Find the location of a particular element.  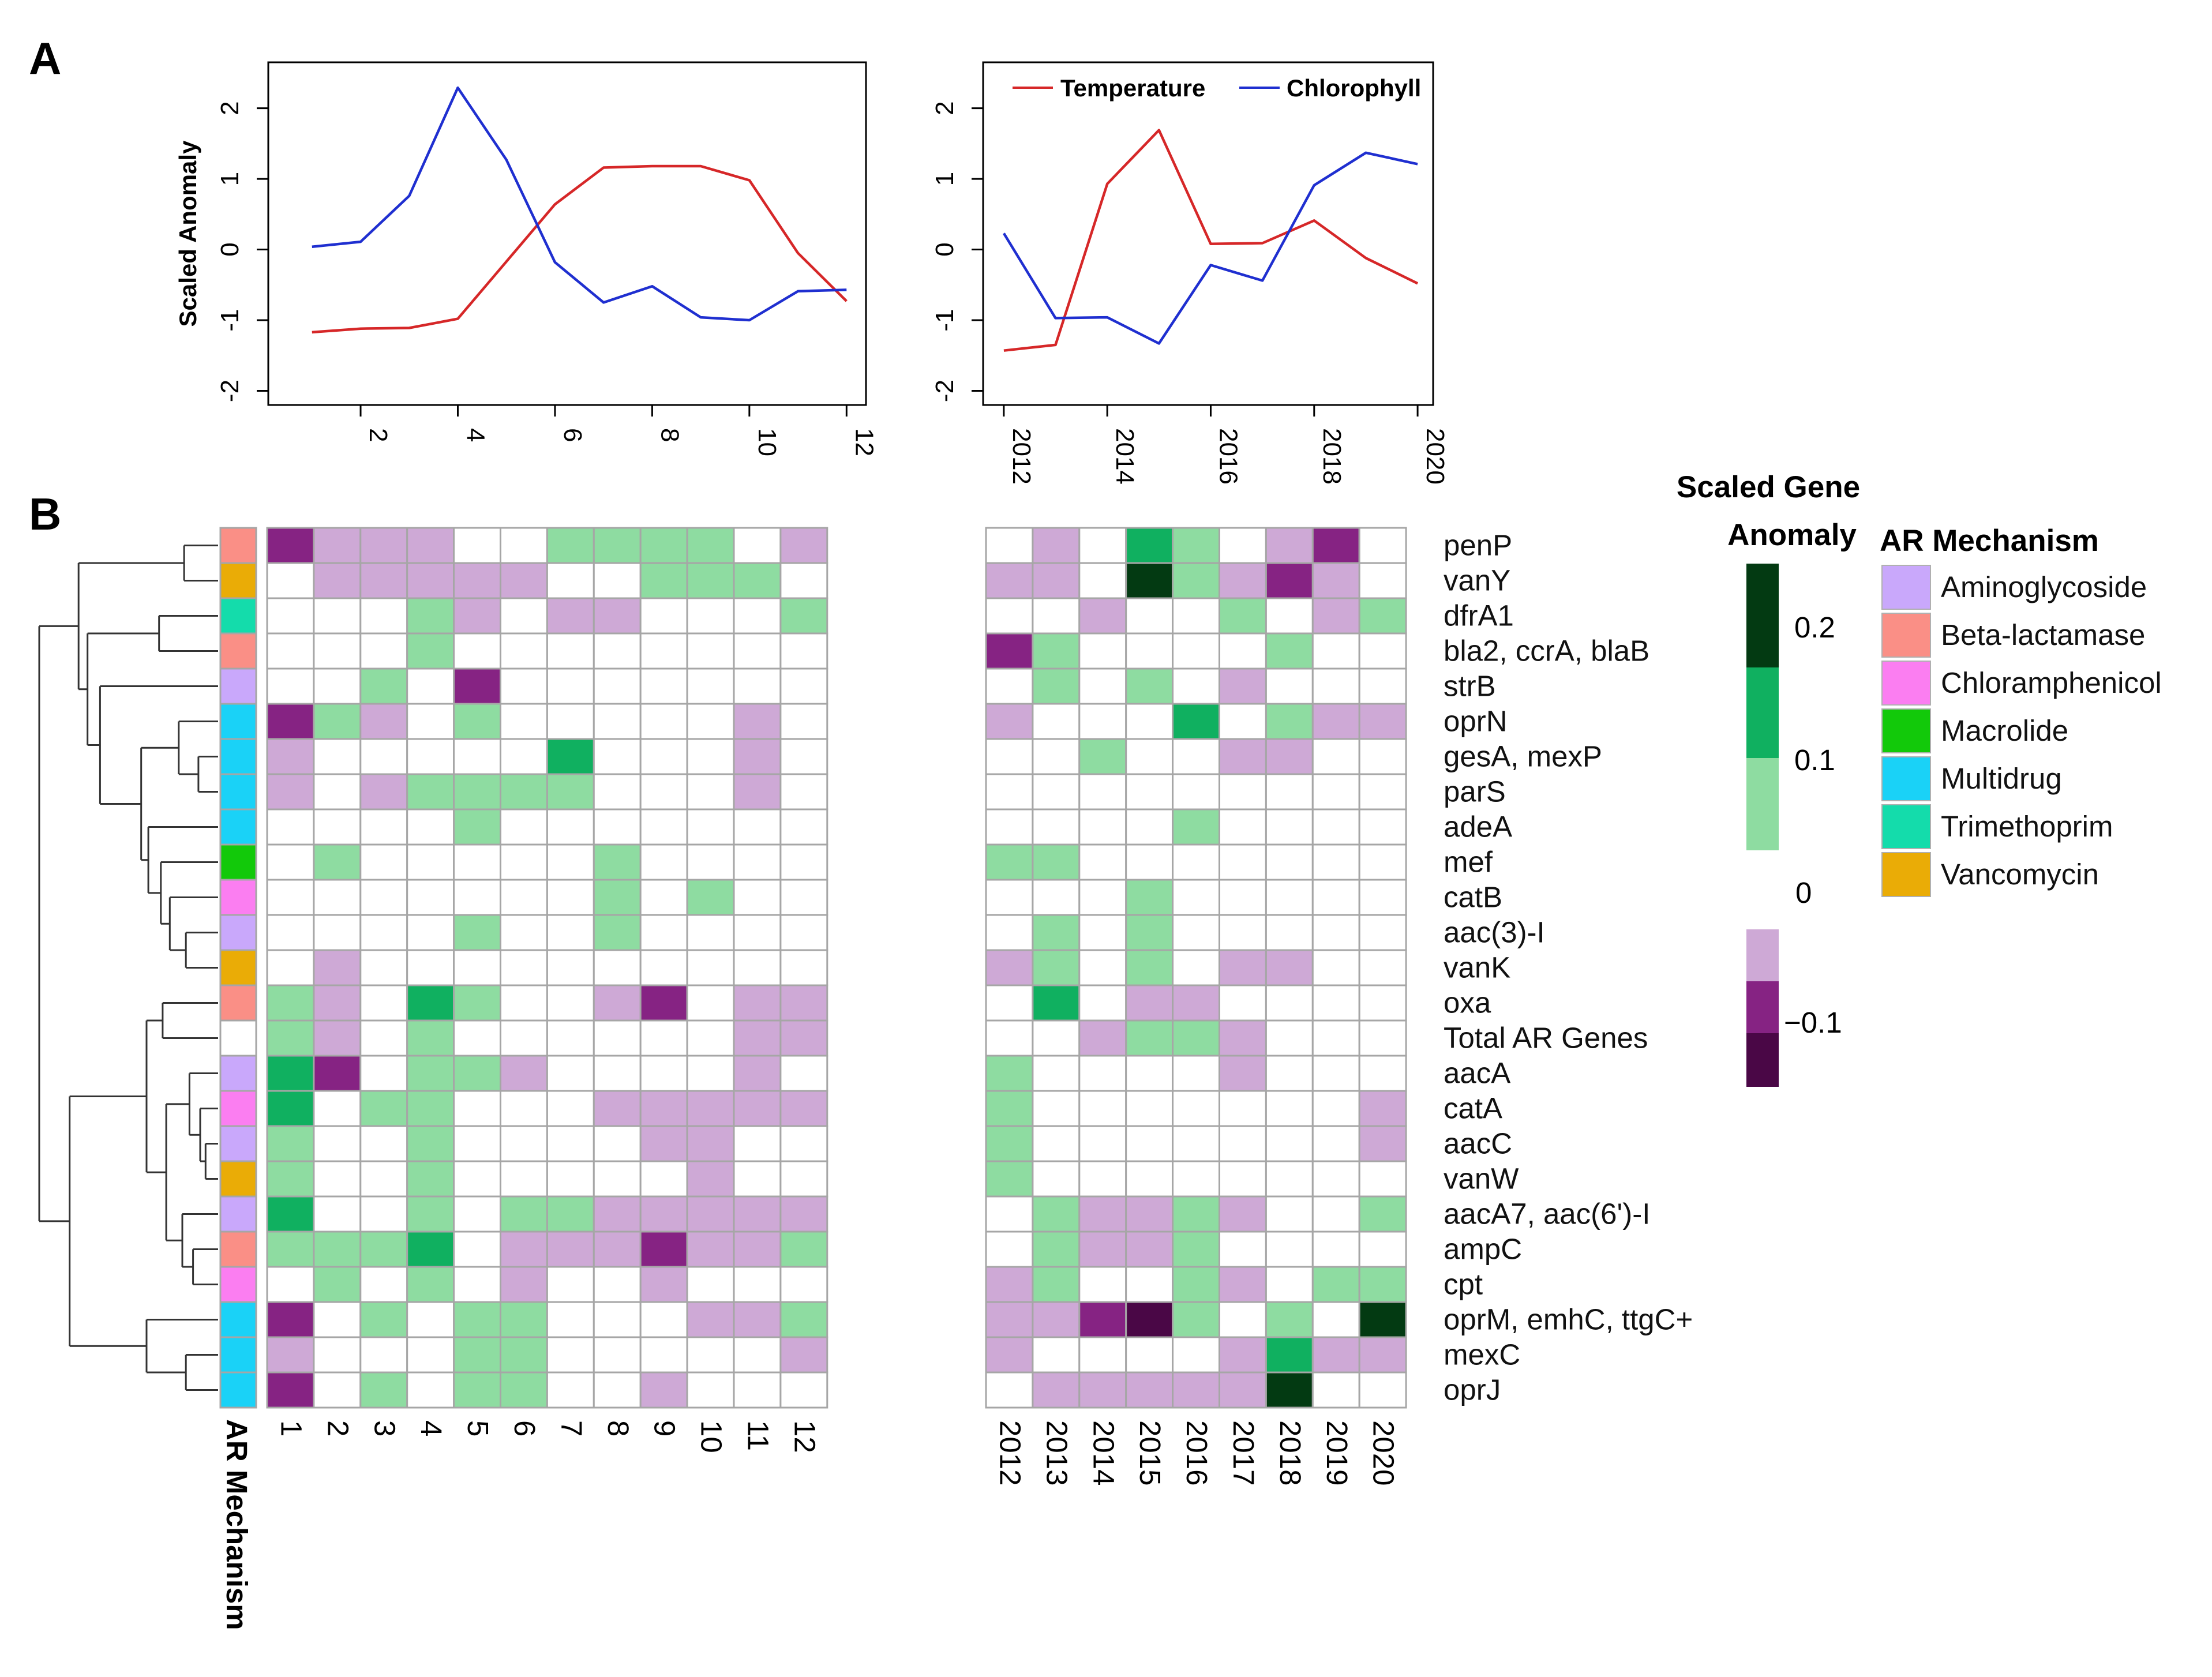

gene-label: oxa is located at coordinates (1467, 1002).